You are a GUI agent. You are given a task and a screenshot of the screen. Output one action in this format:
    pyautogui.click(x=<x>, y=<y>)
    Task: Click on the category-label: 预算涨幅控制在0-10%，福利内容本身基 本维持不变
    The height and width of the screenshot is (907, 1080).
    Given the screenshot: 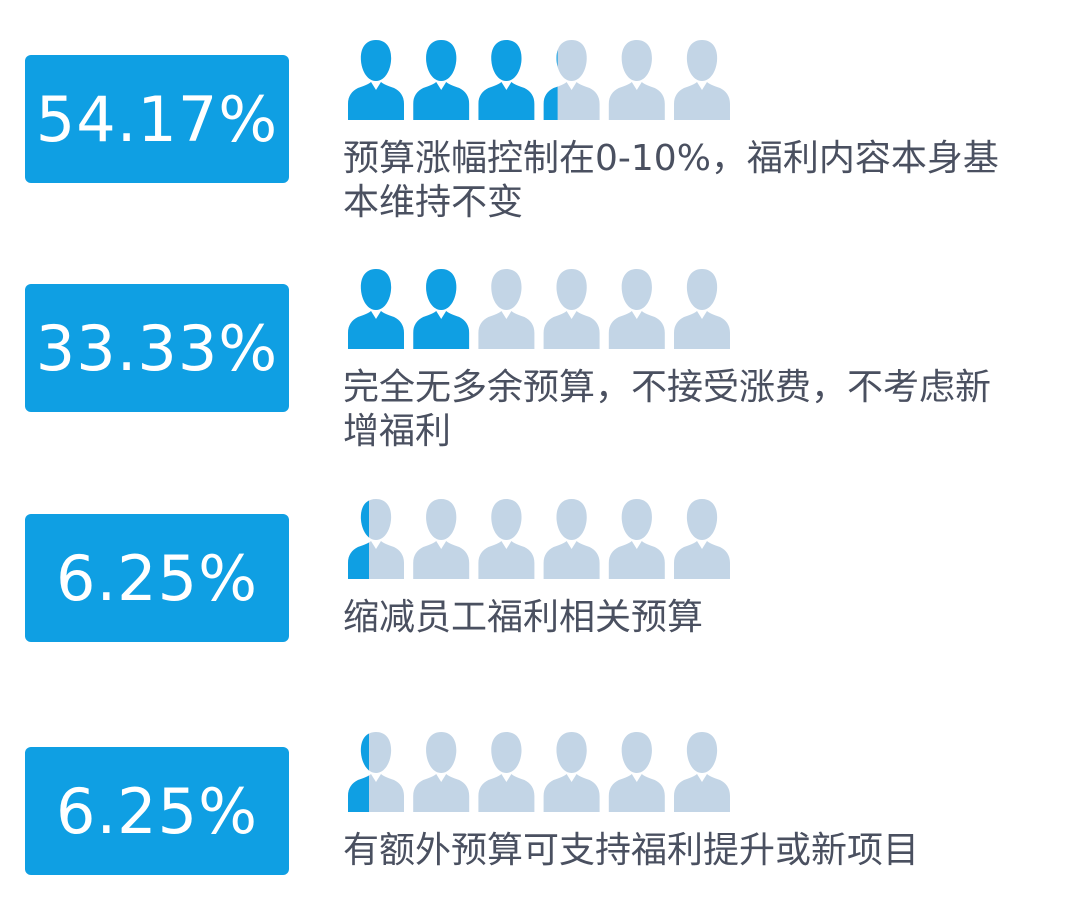 What is the action you would take?
    pyautogui.click(x=671, y=180)
    